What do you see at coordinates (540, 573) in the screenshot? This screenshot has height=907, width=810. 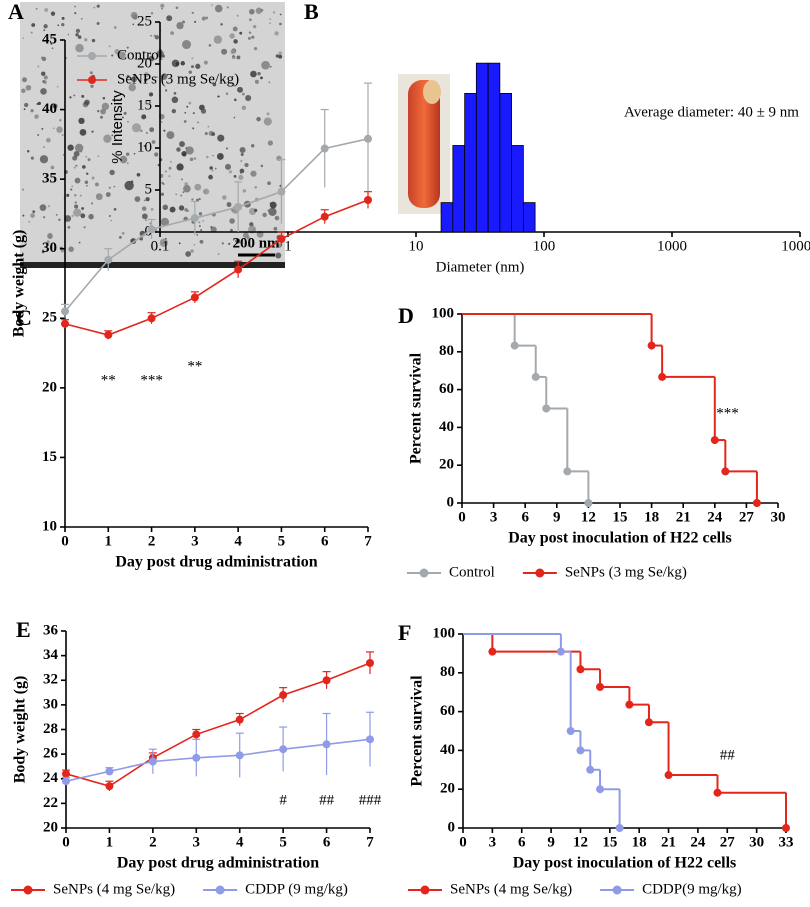 I see `legend-marker` at bounding box center [540, 573].